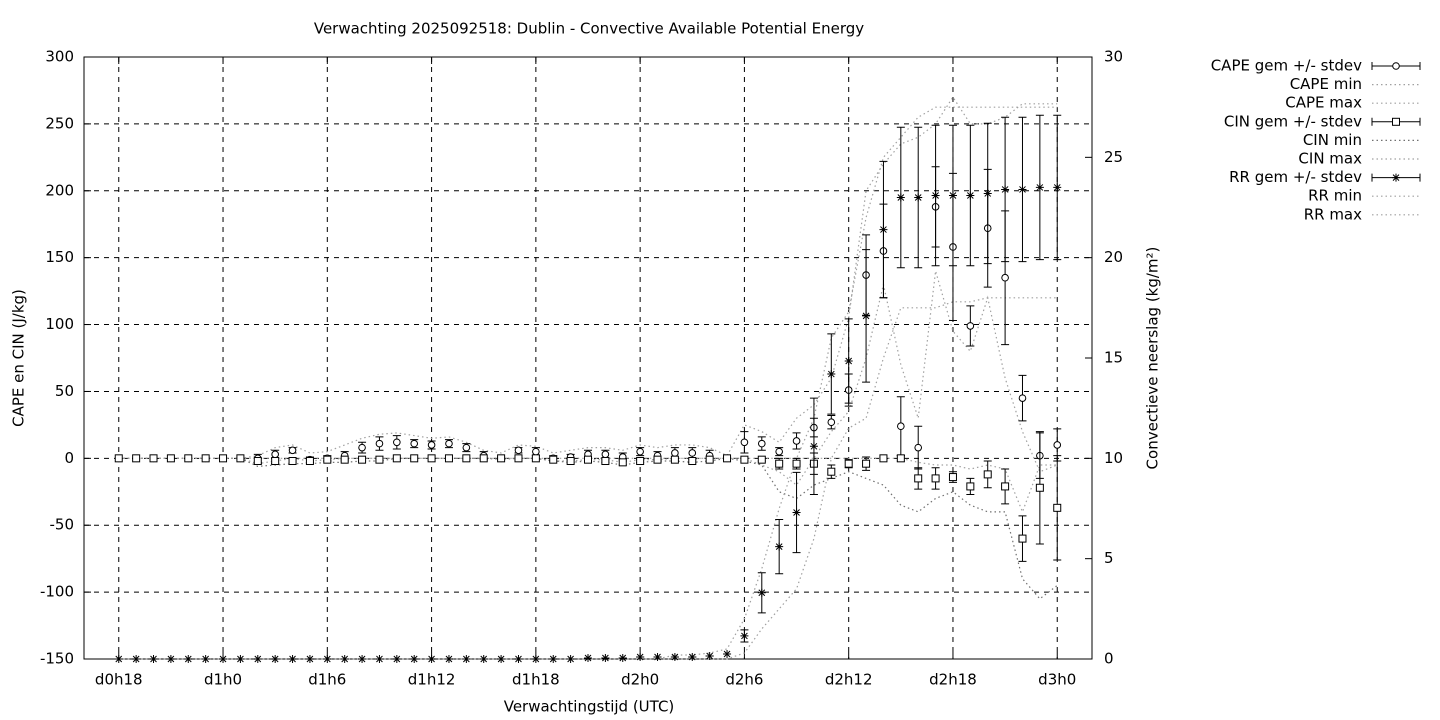 This screenshot has width=1440, height=720. I want to click on y-tick-label: 150, so click(59, 257).